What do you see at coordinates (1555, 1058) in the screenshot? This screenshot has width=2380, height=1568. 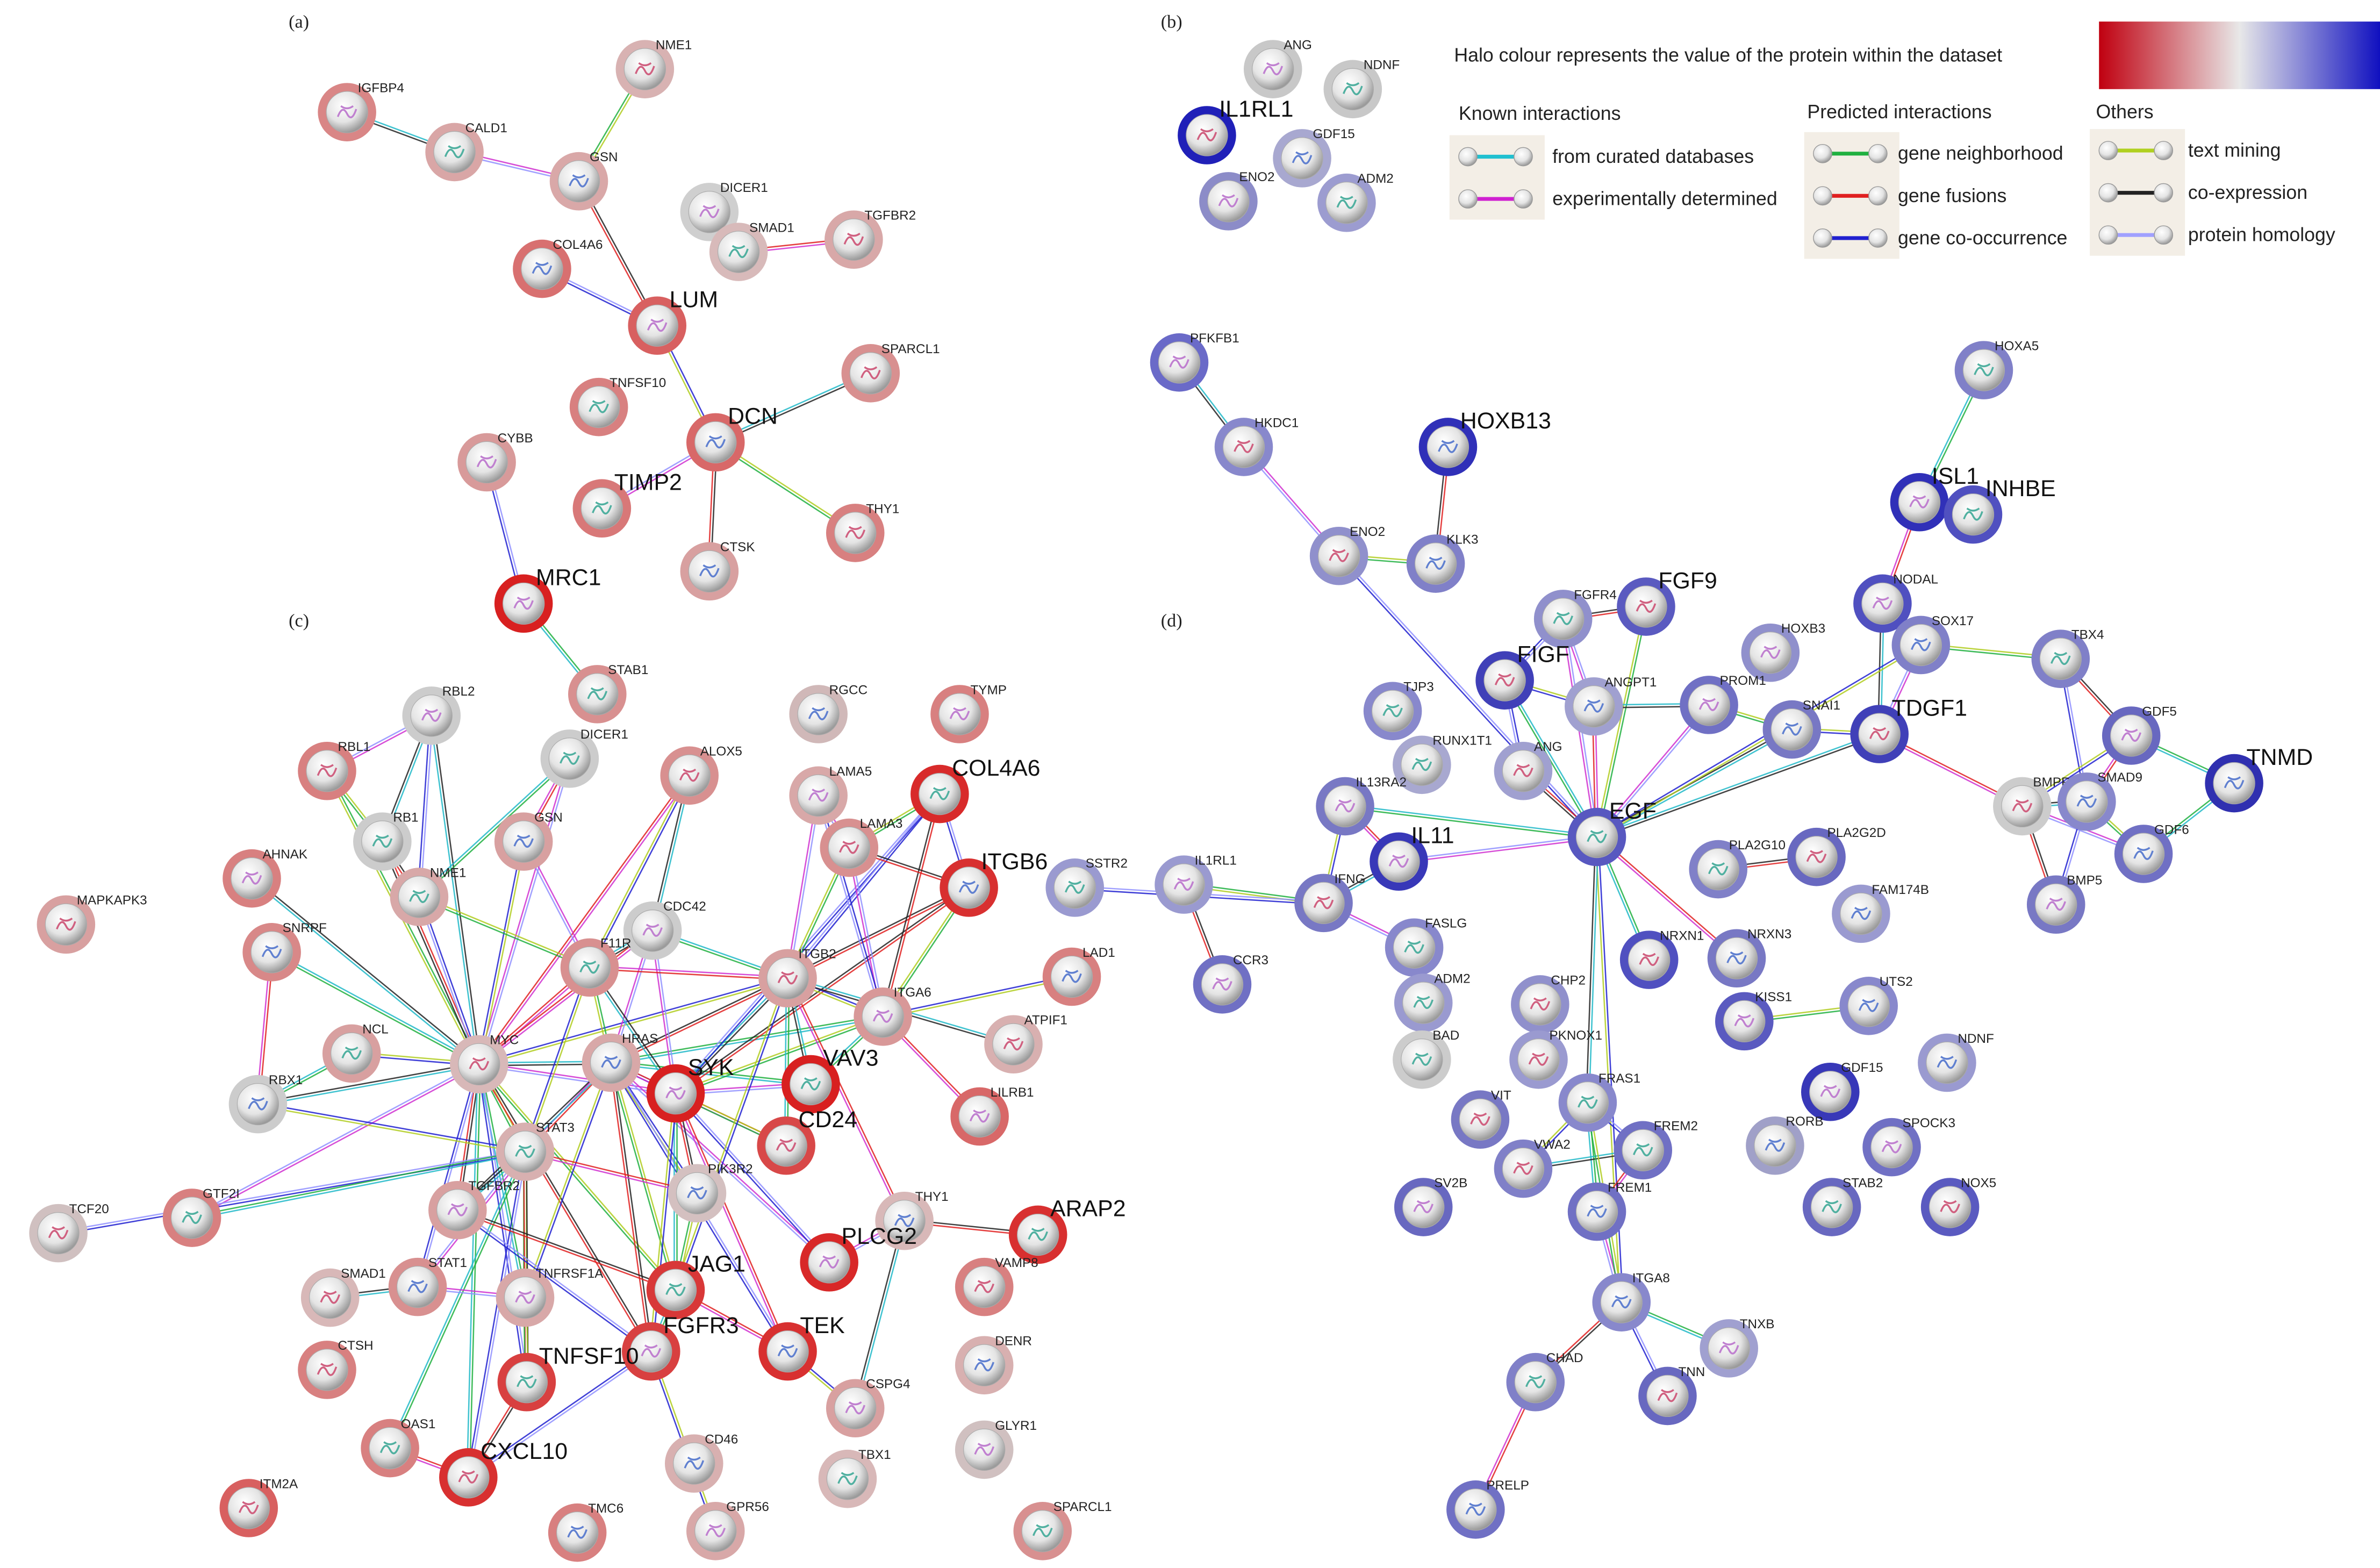 I see `node: PKNOX1` at bounding box center [1555, 1058].